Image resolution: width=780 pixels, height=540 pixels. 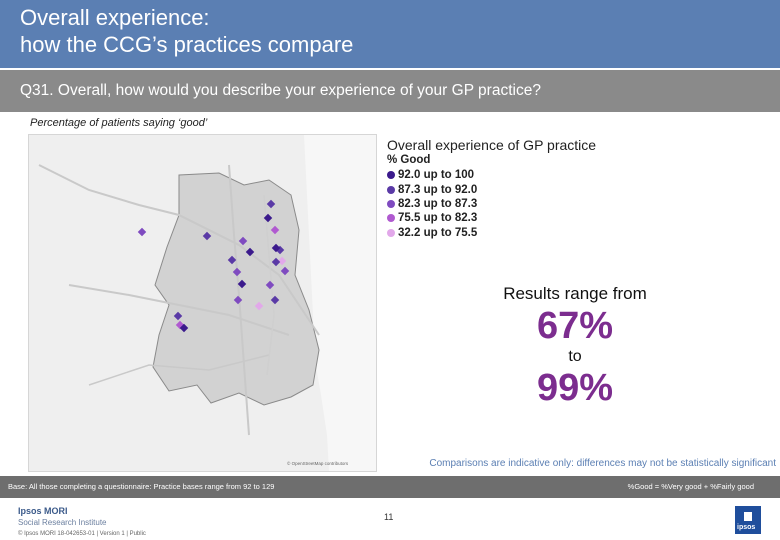 I want to click on subheading: Percentage of patients saying ‘good’, so click(x=119, y=123).